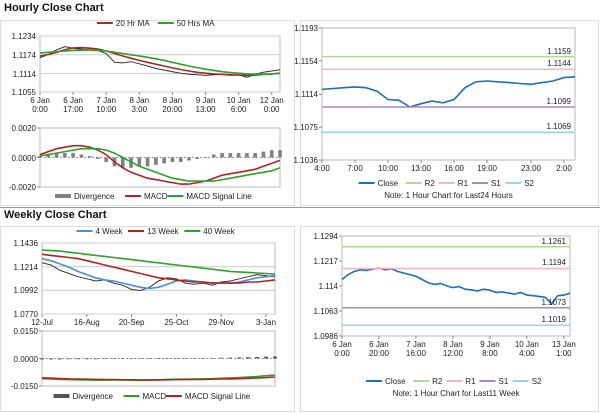  What do you see at coordinates (342, 349) in the screenshot?
I see `x-tick-label: 6 Jan 0:00` at bounding box center [342, 349].